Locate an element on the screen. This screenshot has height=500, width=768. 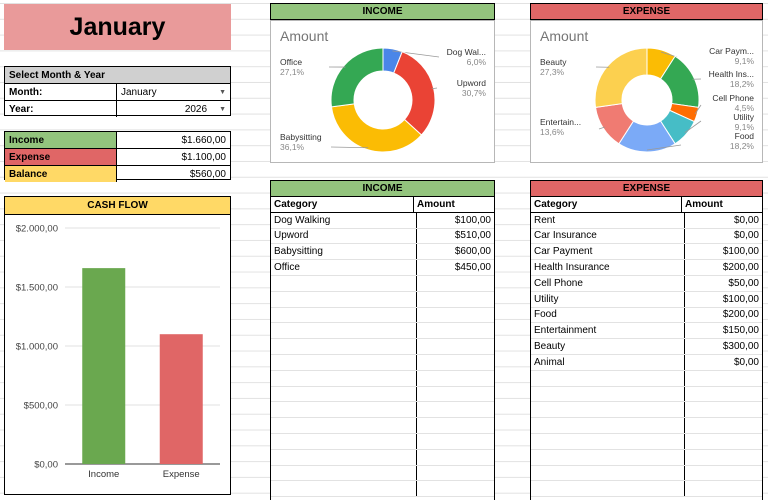
table-row: Health Insurance $200,00 is located at coordinates (646, 268).